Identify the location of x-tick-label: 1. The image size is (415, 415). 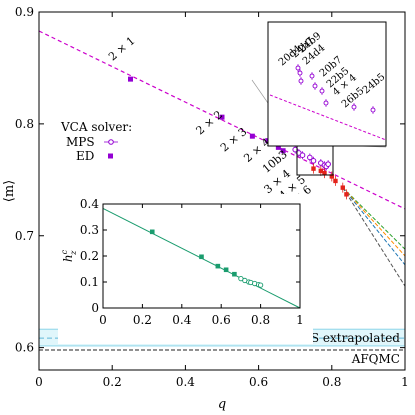
(405, 382).